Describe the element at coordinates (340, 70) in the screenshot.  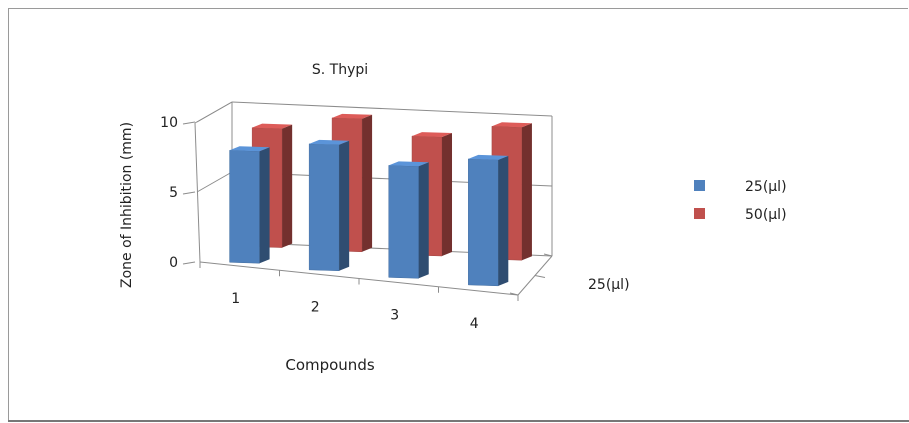
I see `chart-title: S. Thypi` at that location.